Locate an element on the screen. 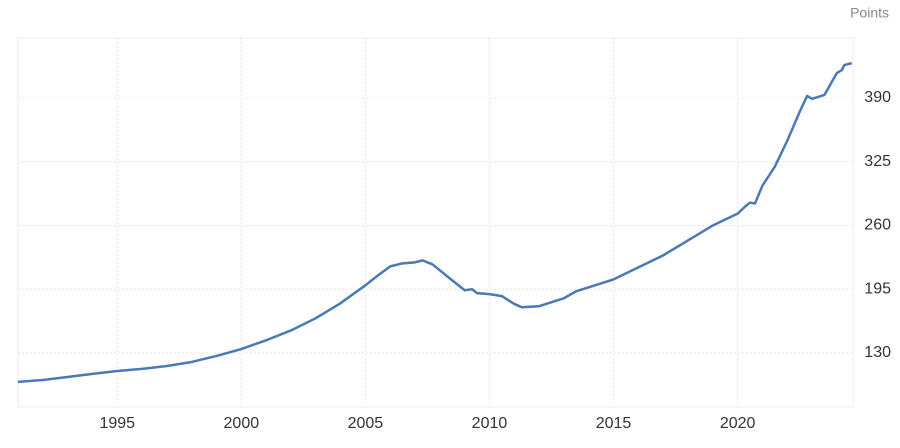  x-tick-label: 2010 is located at coordinates (490, 423).